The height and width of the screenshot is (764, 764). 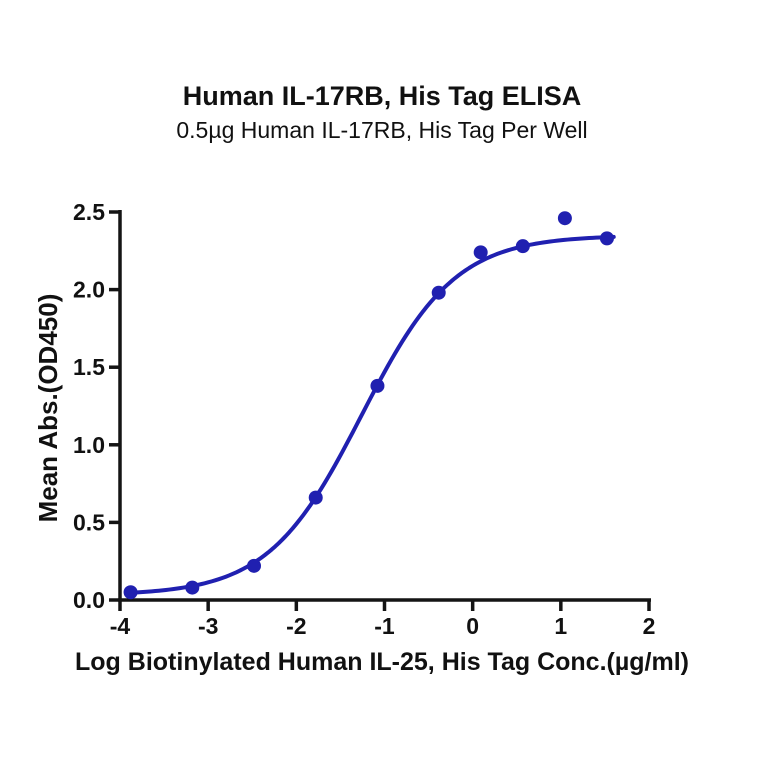 What do you see at coordinates (649, 626) in the screenshot?
I see `x-tick-label: 2` at bounding box center [649, 626].